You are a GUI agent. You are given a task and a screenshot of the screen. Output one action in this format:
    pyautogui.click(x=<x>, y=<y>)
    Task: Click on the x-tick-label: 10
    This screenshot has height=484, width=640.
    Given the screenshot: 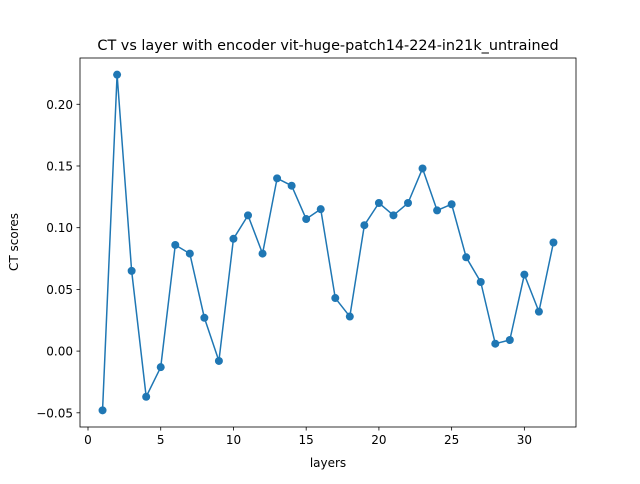 What is the action you would take?
    pyautogui.click(x=233, y=440)
    